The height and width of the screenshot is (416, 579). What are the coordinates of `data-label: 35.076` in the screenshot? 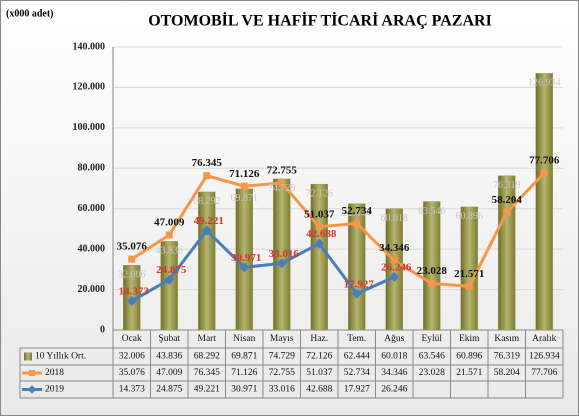 It's located at (132, 247).